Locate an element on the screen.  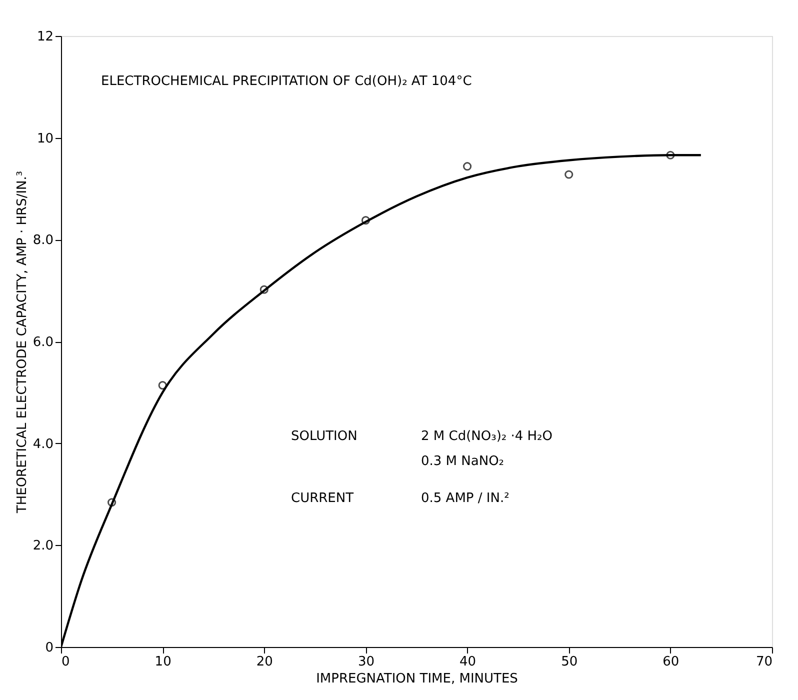
annotation: CURRENT is located at coordinates (322, 498).